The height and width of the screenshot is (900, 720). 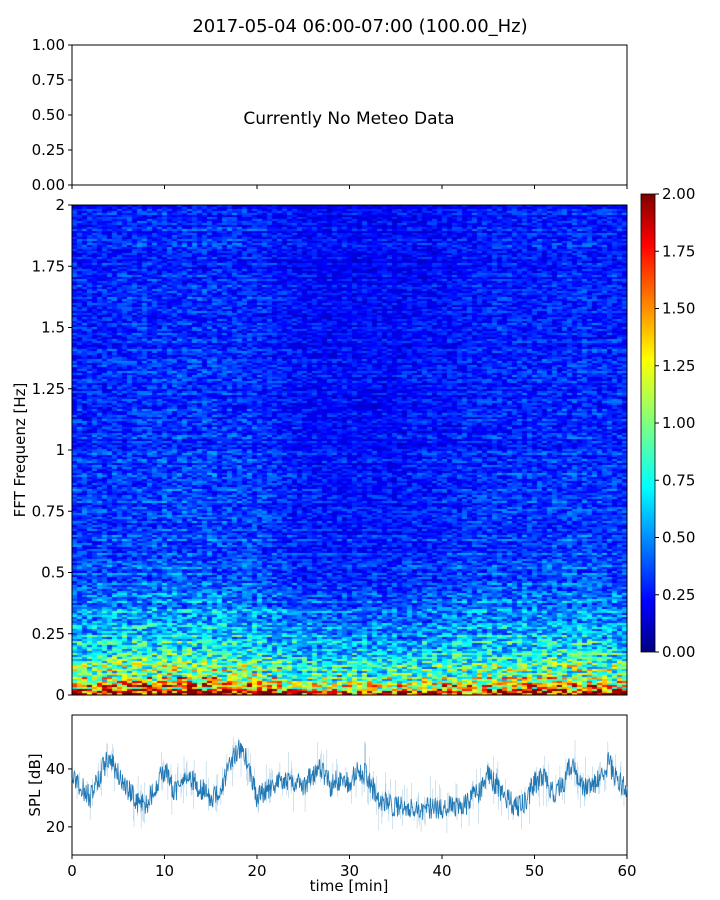 What do you see at coordinates (48, 80) in the screenshot?
I see `meteo-ytick-label: 0.75` at bounding box center [48, 80].